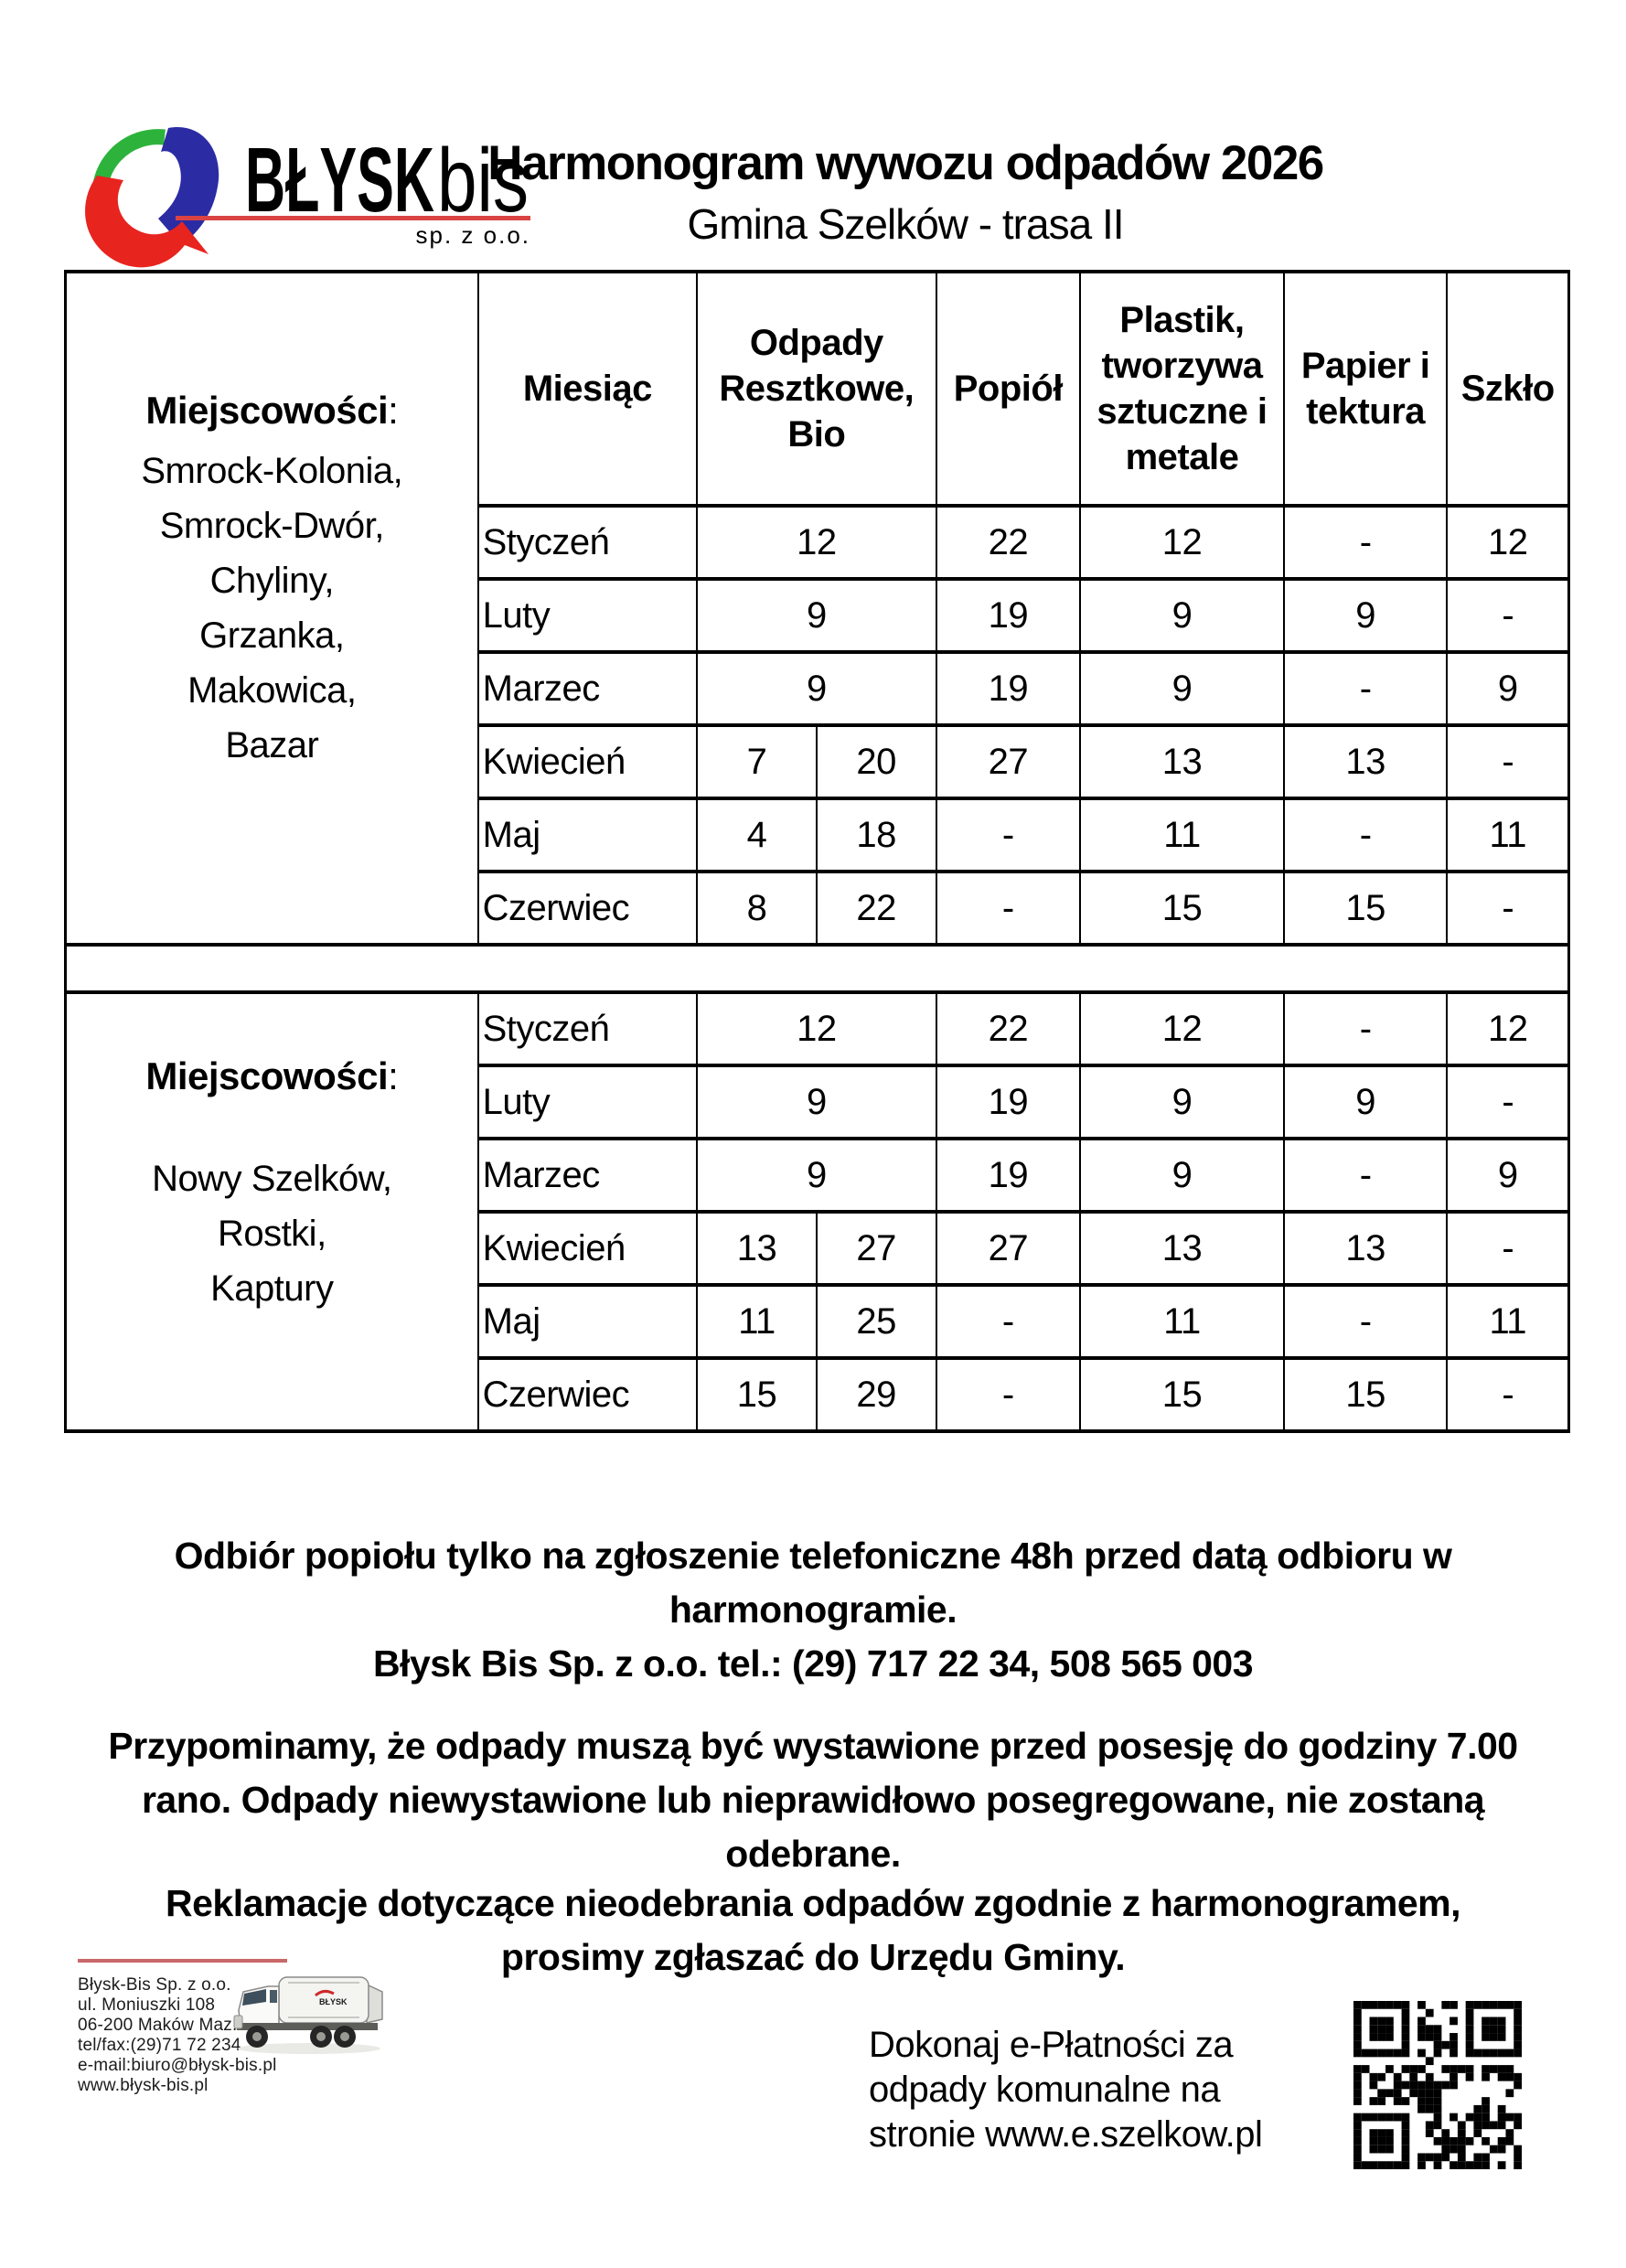 This screenshot has height=2268, width=1626. I want to click on page-subtitle: Gmina Szelków - trasa II, so click(905, 224).